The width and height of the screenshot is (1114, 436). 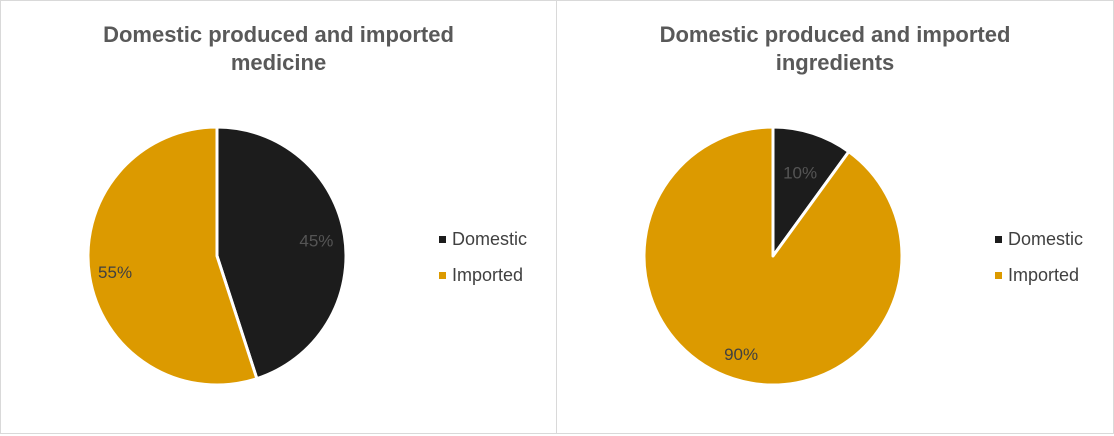 What do you see at coordinates (316, 240) in the screenshot?
I see `data-label-domestic: 45%` at bounding box center [316, 240].